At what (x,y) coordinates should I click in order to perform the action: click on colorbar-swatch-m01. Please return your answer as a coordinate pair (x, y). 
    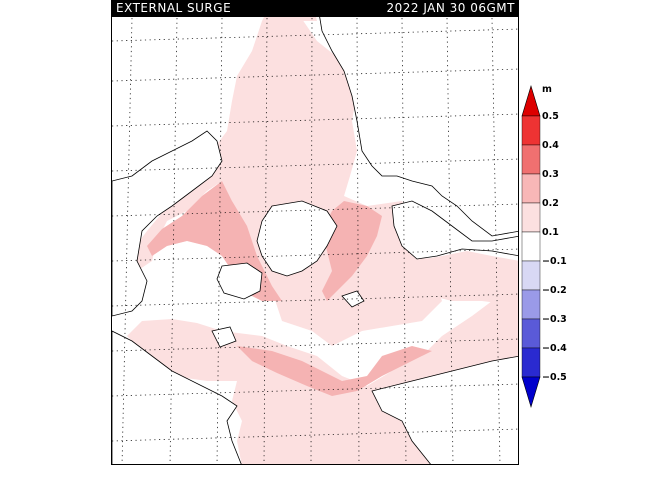
    Looking at the image, I should click on (531, 275).